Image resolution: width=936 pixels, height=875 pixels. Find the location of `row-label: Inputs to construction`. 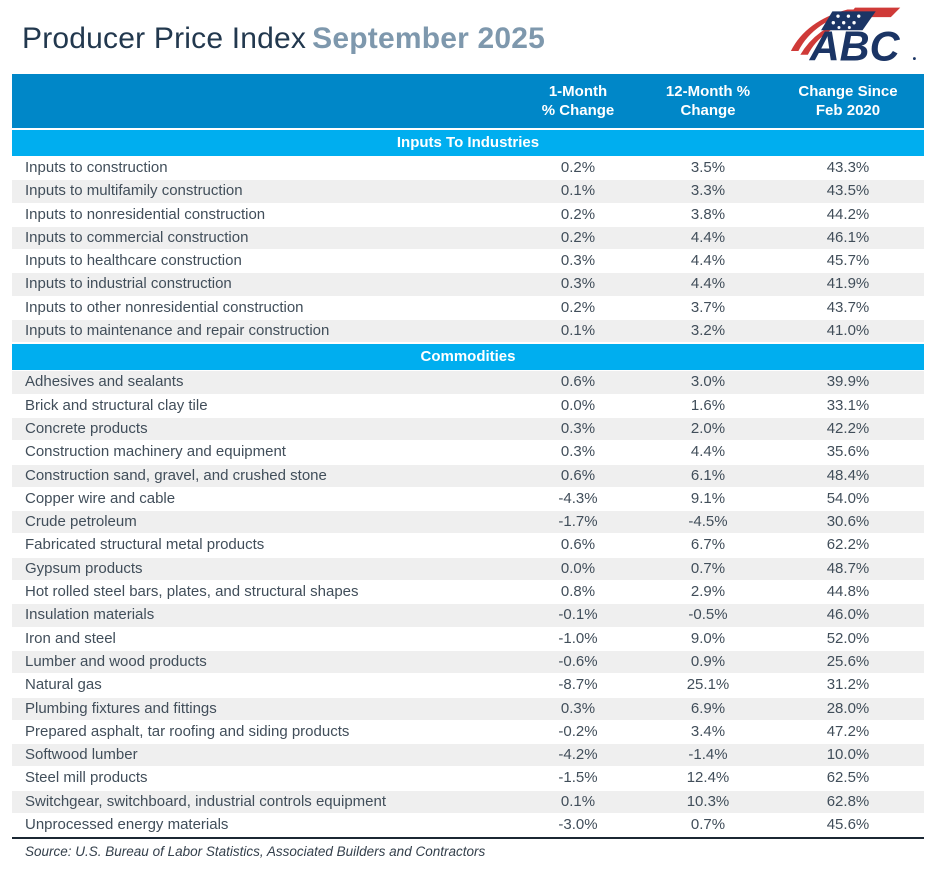

row-label: Inputs to construction is located at coordinates (96, 167).